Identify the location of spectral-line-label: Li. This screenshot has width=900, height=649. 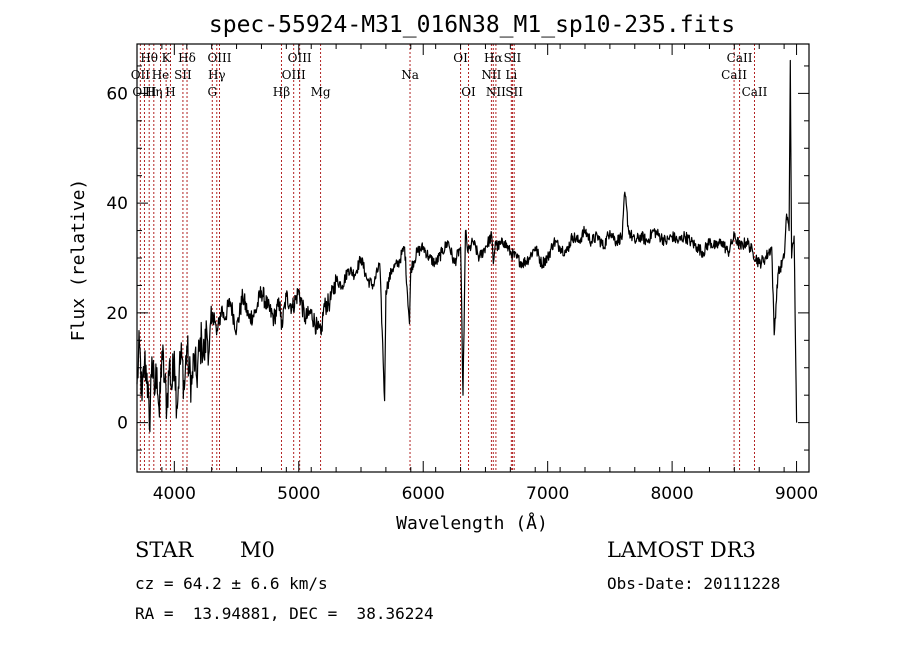
(511, 75).